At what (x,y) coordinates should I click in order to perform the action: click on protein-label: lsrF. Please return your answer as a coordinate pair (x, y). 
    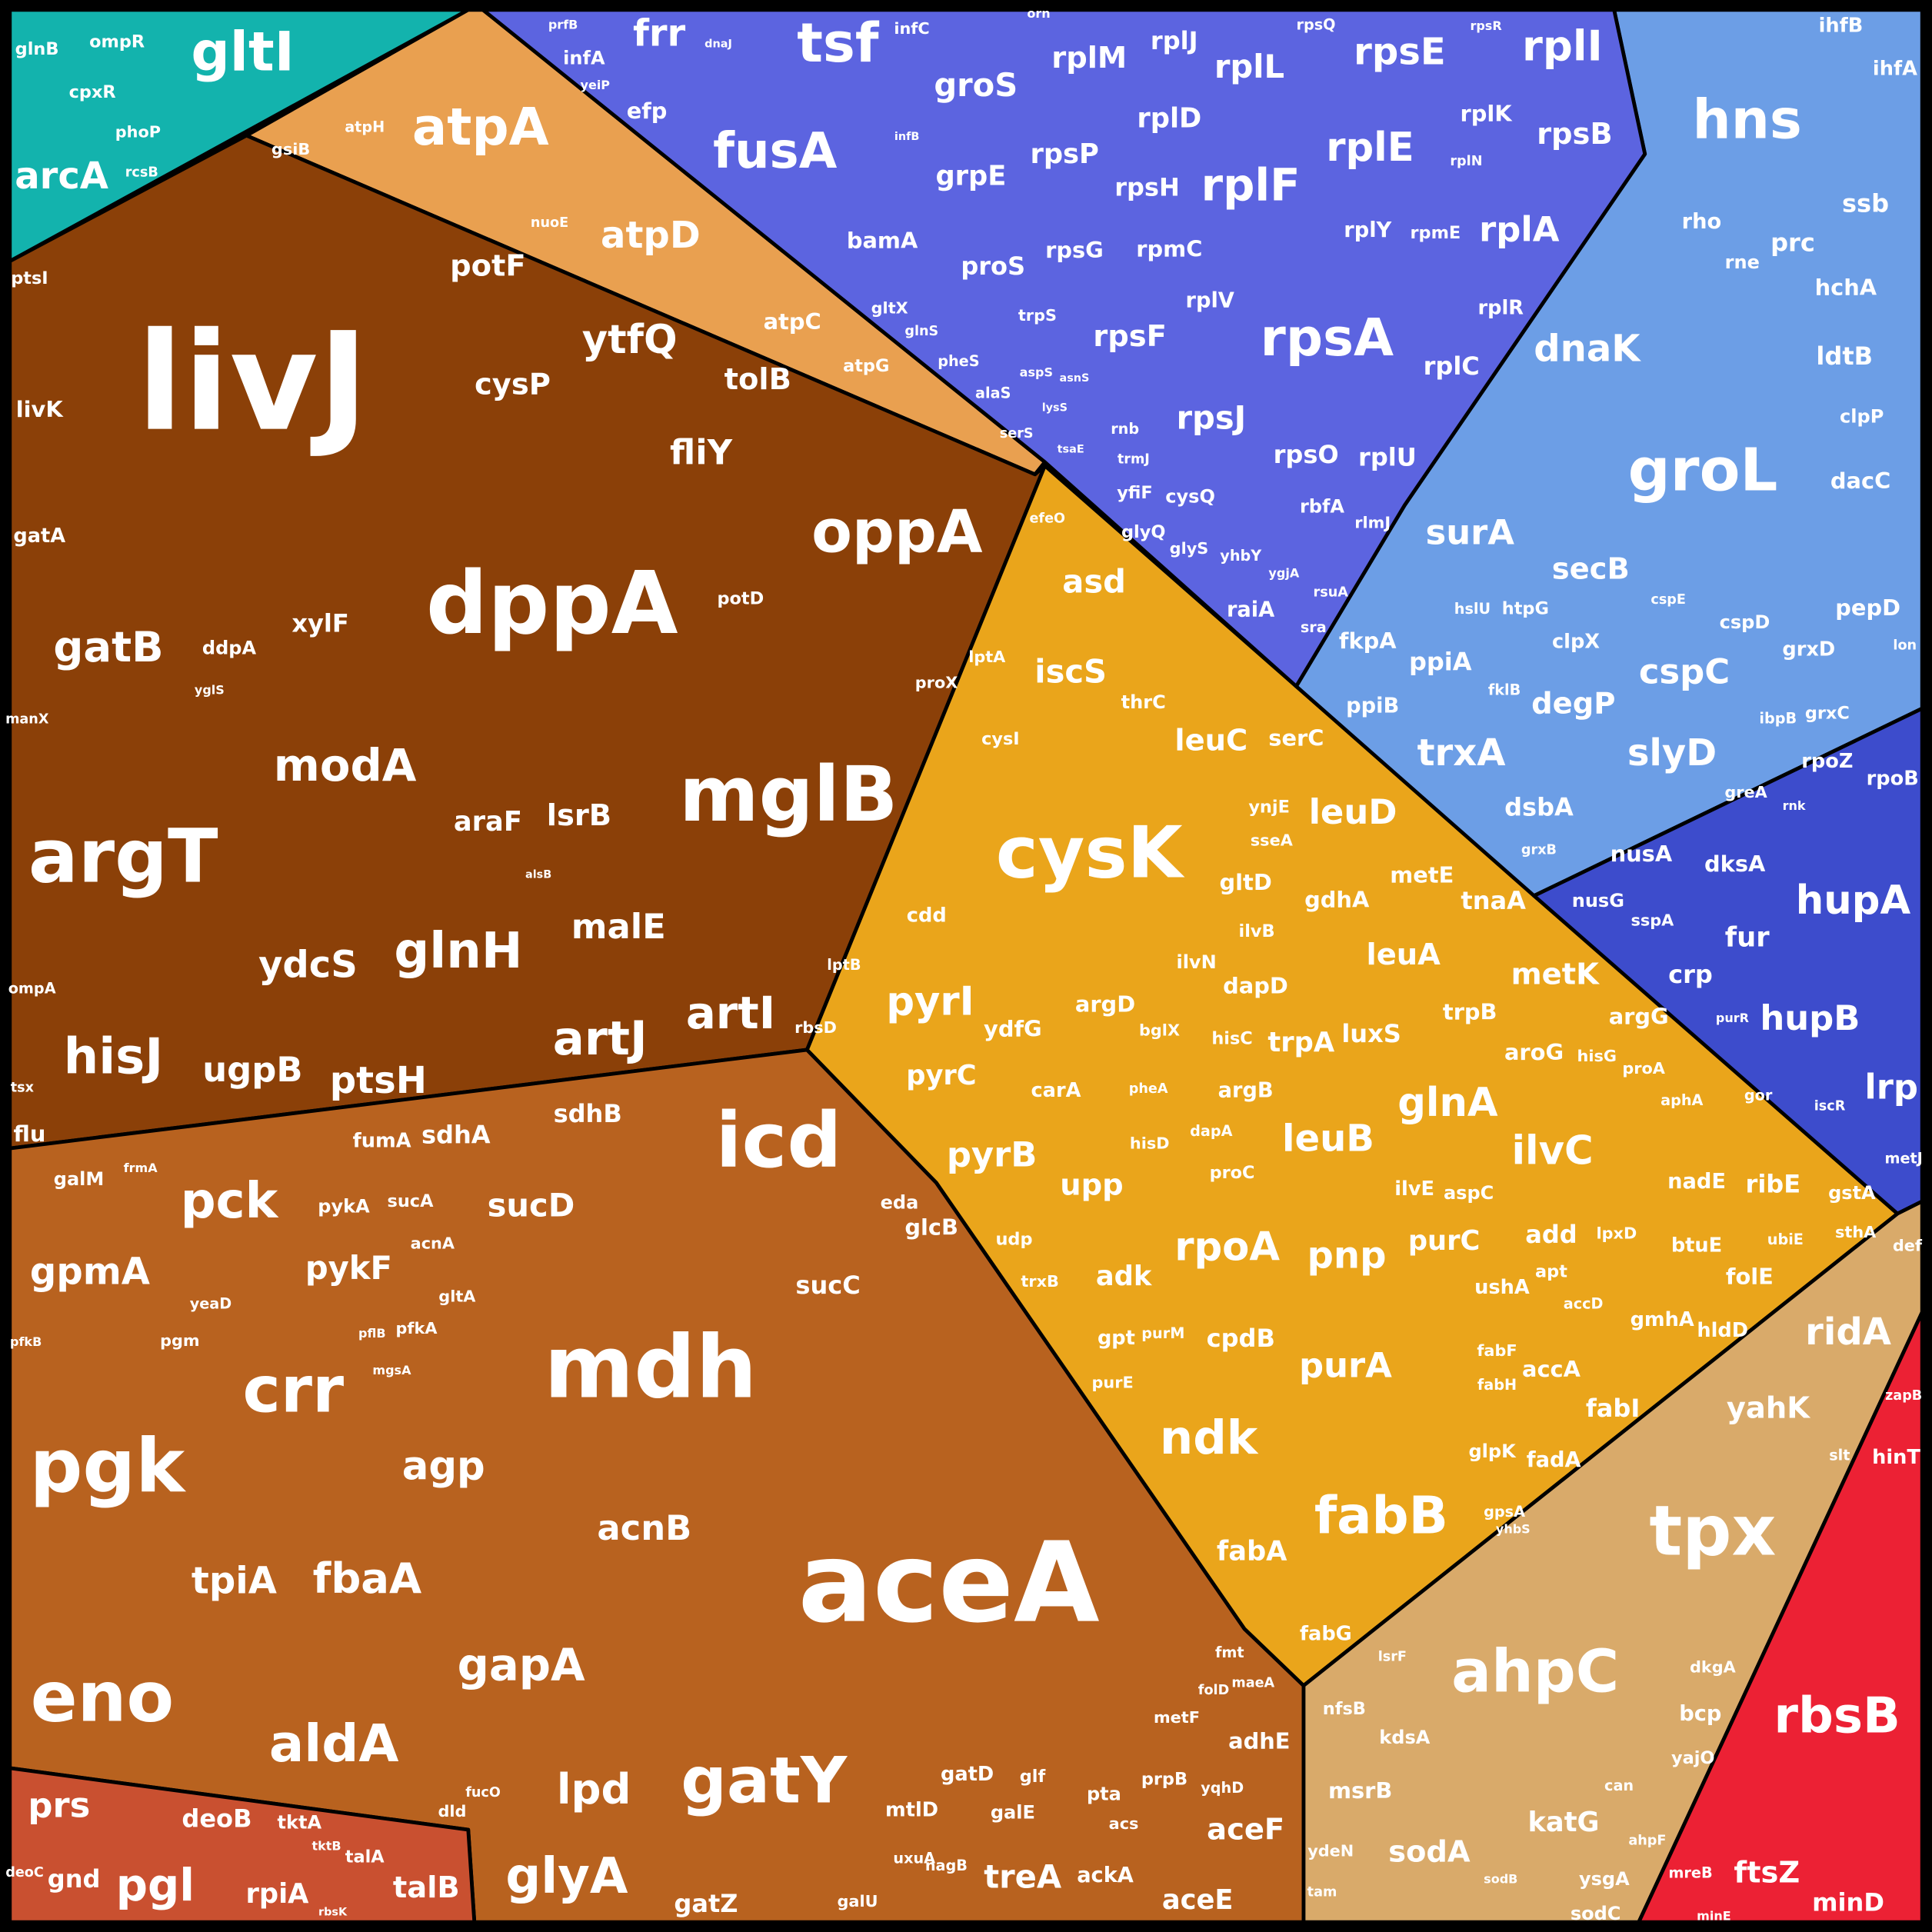
    Looking at the image, I should click on (1392, 1657).